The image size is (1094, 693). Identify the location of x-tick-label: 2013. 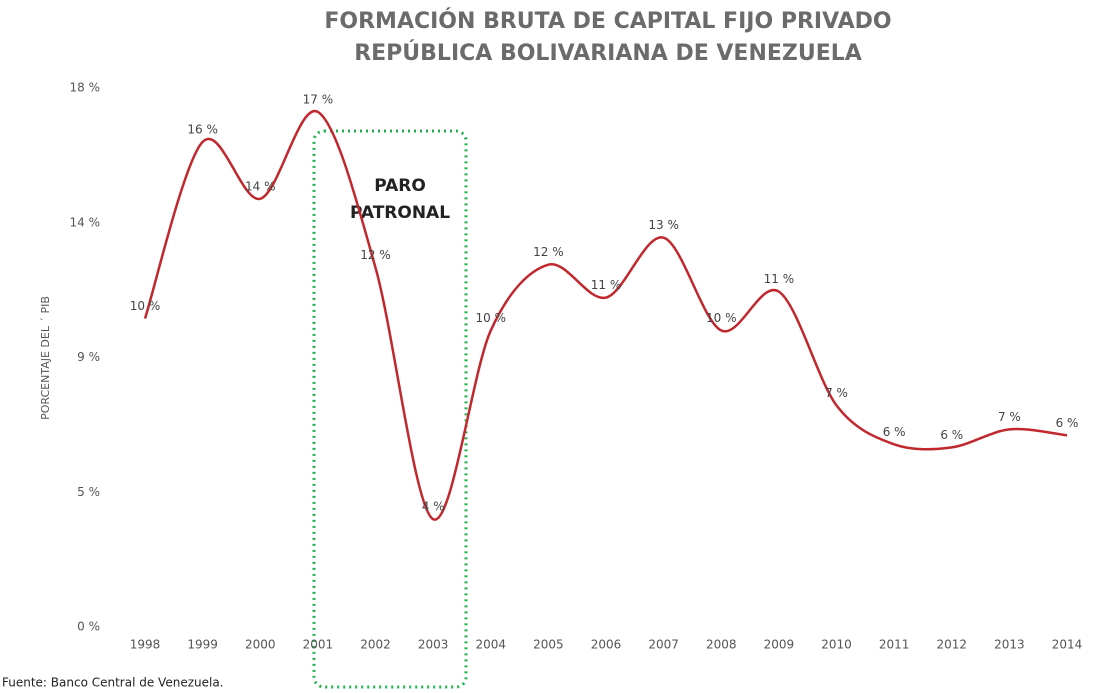
(1009, 645).